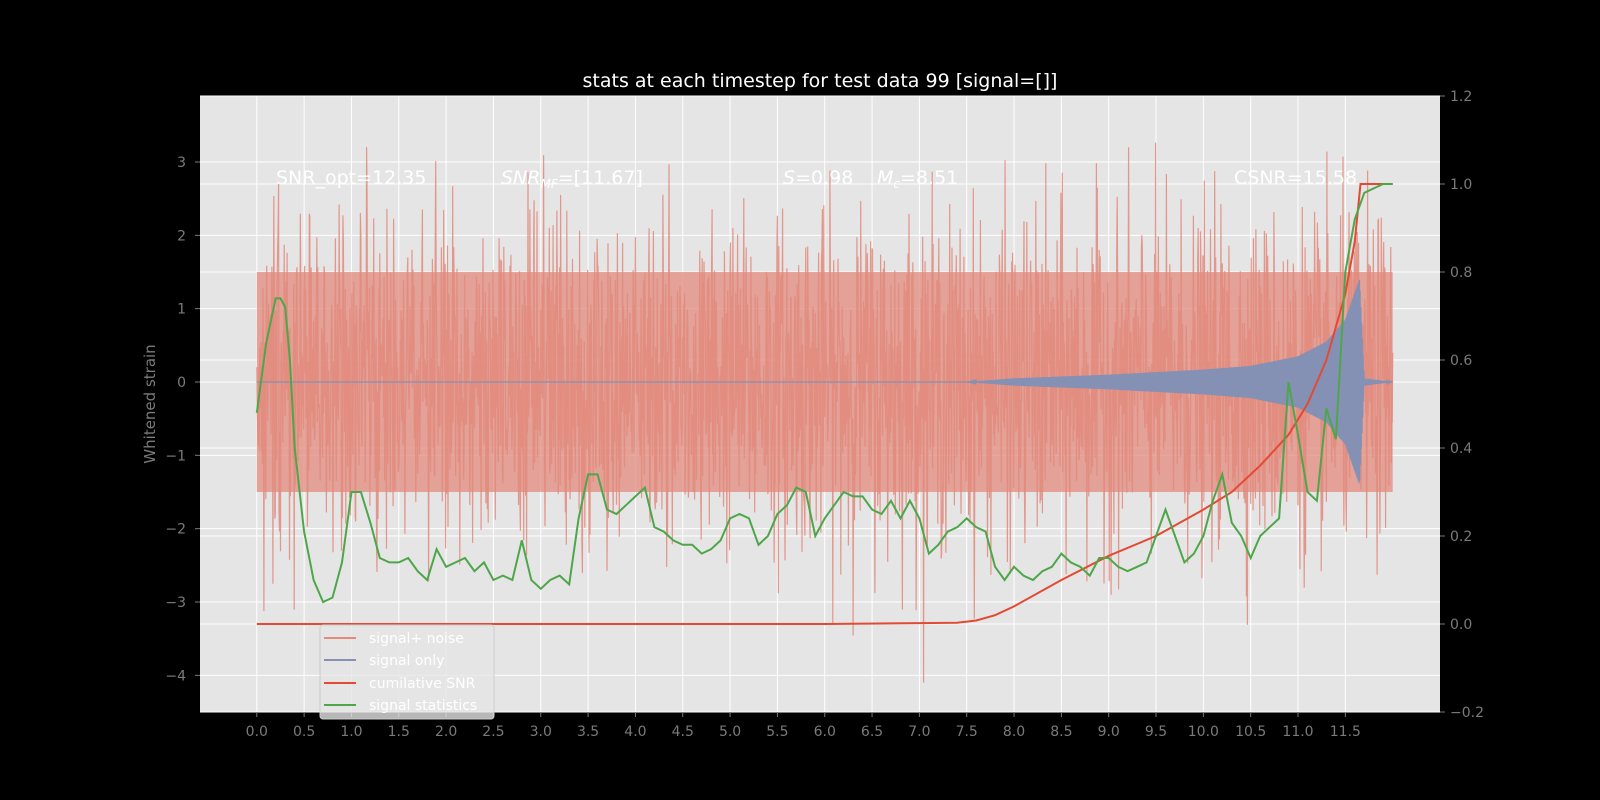 This screenshot has height=800, width=1600. I want to click on y-tick-label: 1, so click(181, 310).